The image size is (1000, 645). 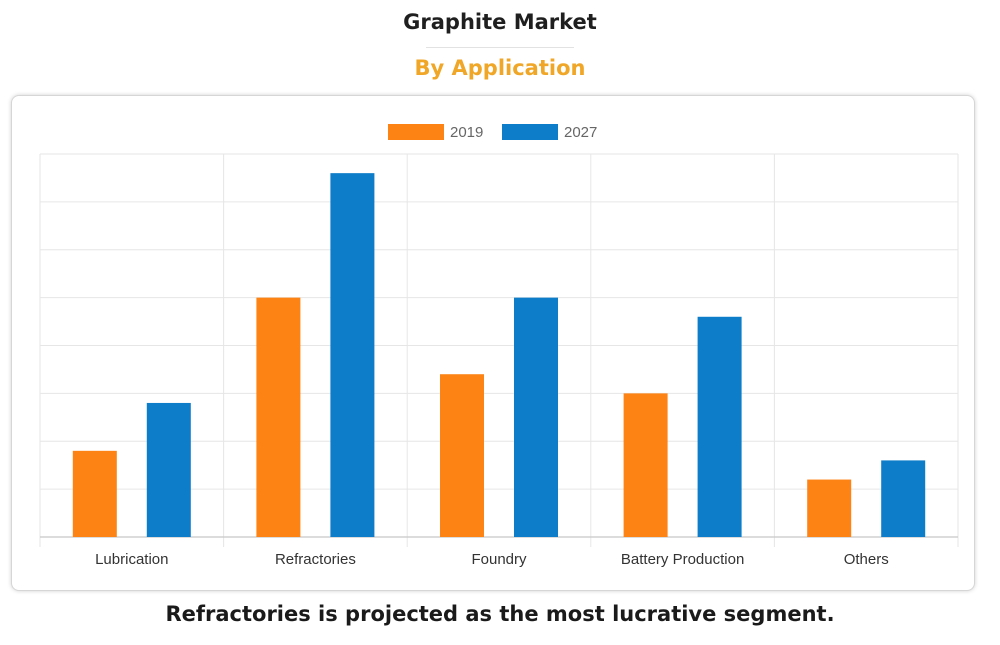 What do you see at coordinates (500, 47) in the screenshot?
I see `title-divider` at bounding box center [500, 47].